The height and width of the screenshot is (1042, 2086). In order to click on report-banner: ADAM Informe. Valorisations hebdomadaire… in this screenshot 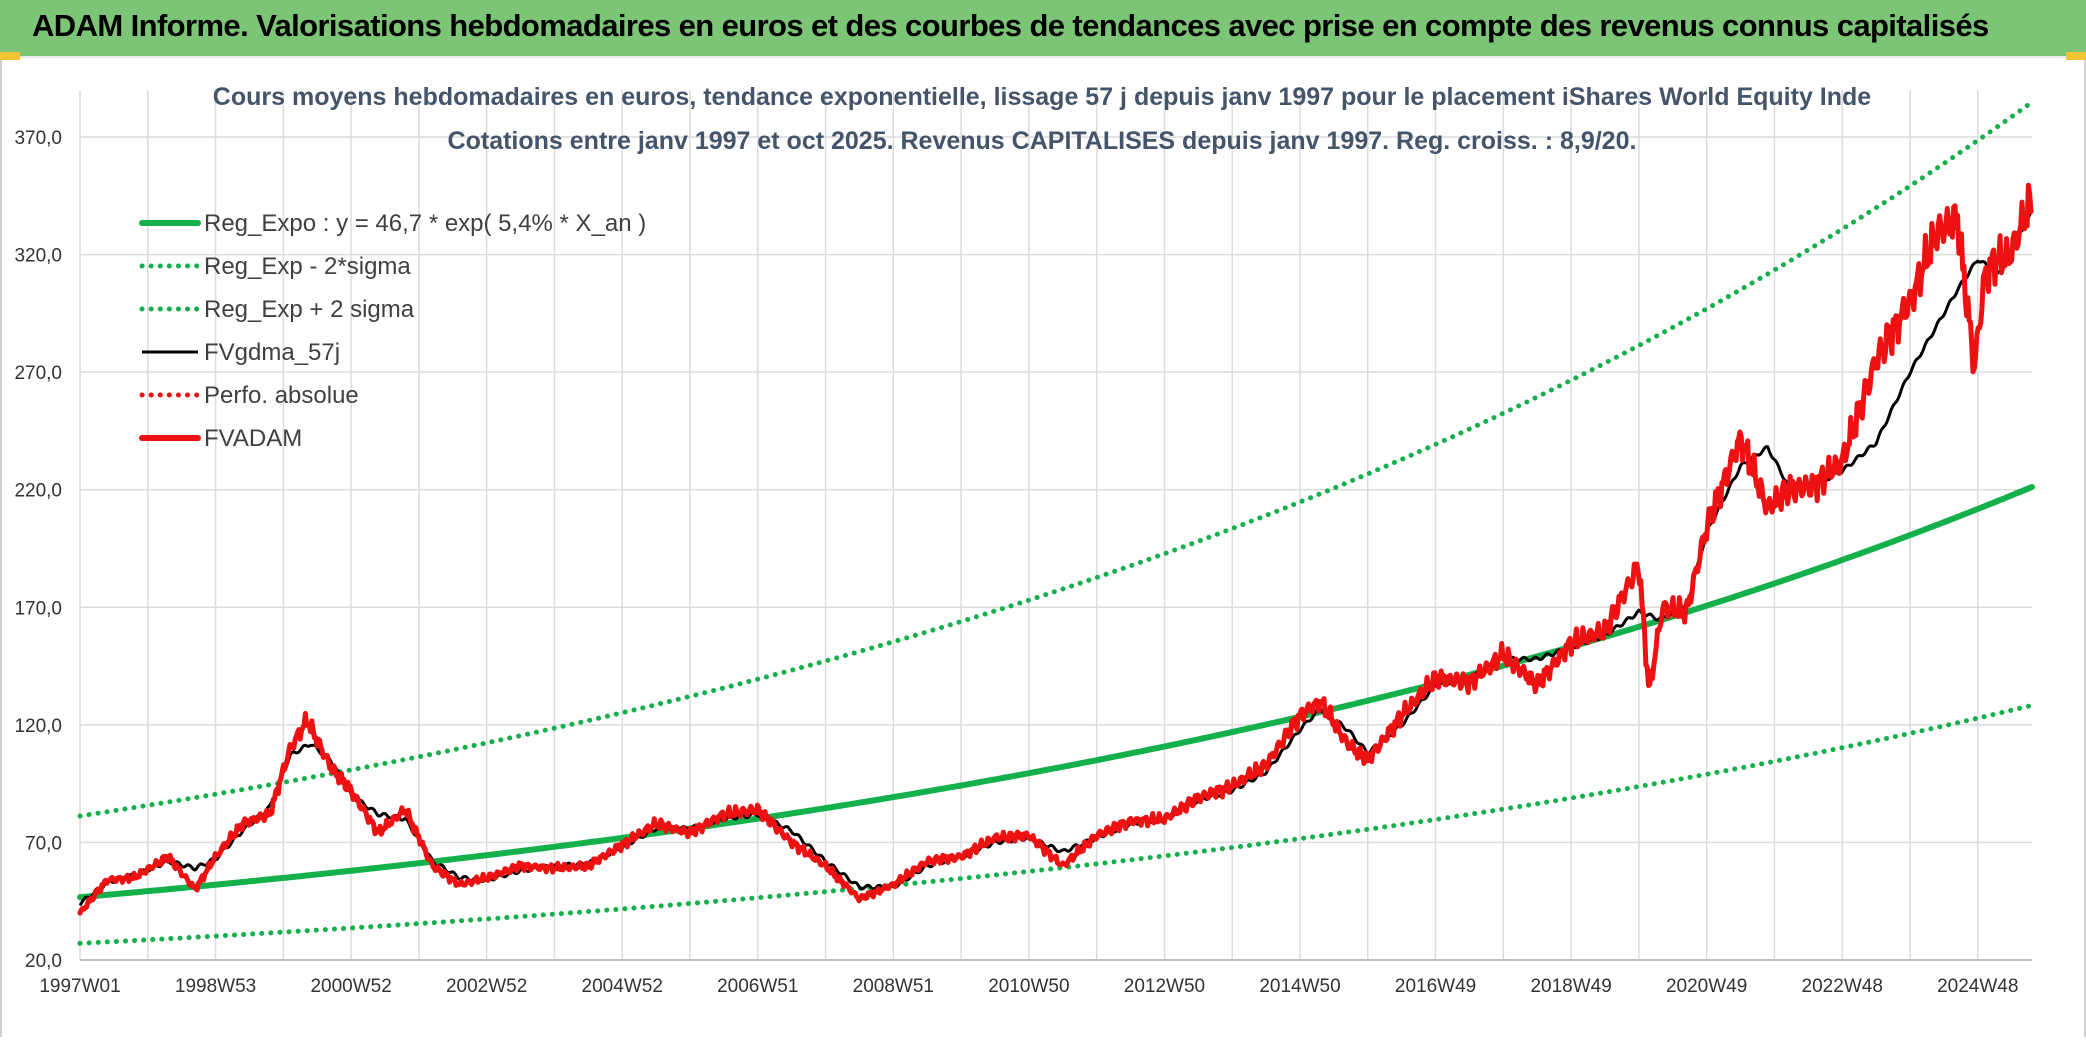, I will do `click(1043, 29)`.